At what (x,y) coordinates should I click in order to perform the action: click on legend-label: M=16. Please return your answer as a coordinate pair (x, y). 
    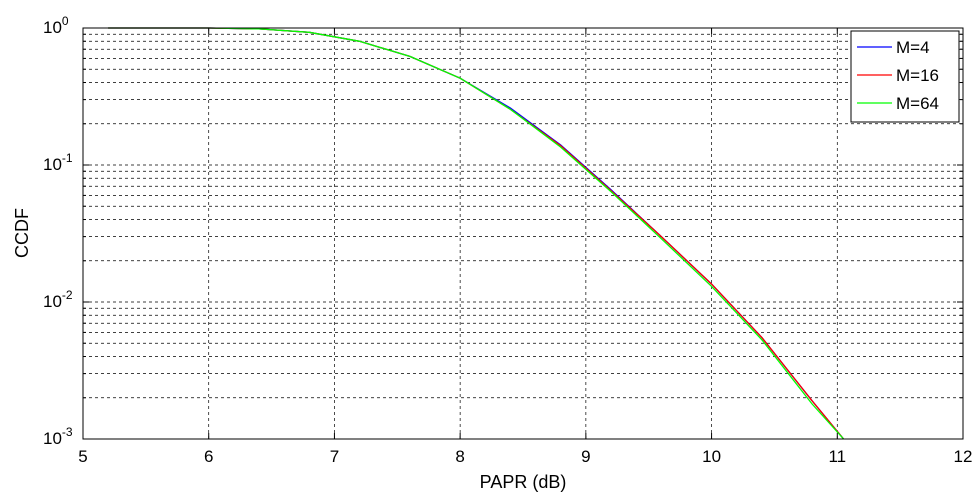
    Looking at the image, I should click on (917, 75).